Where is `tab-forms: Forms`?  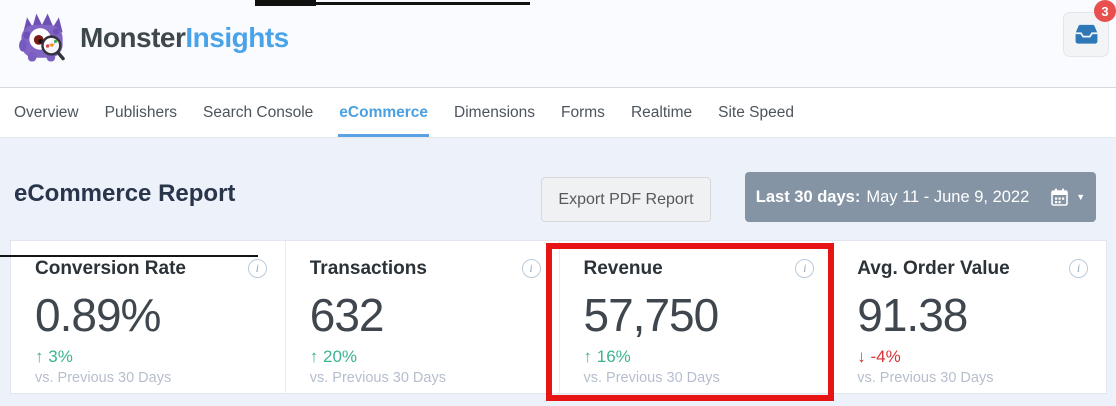
tab-forms: Forms is located at coordinates (583, 112).